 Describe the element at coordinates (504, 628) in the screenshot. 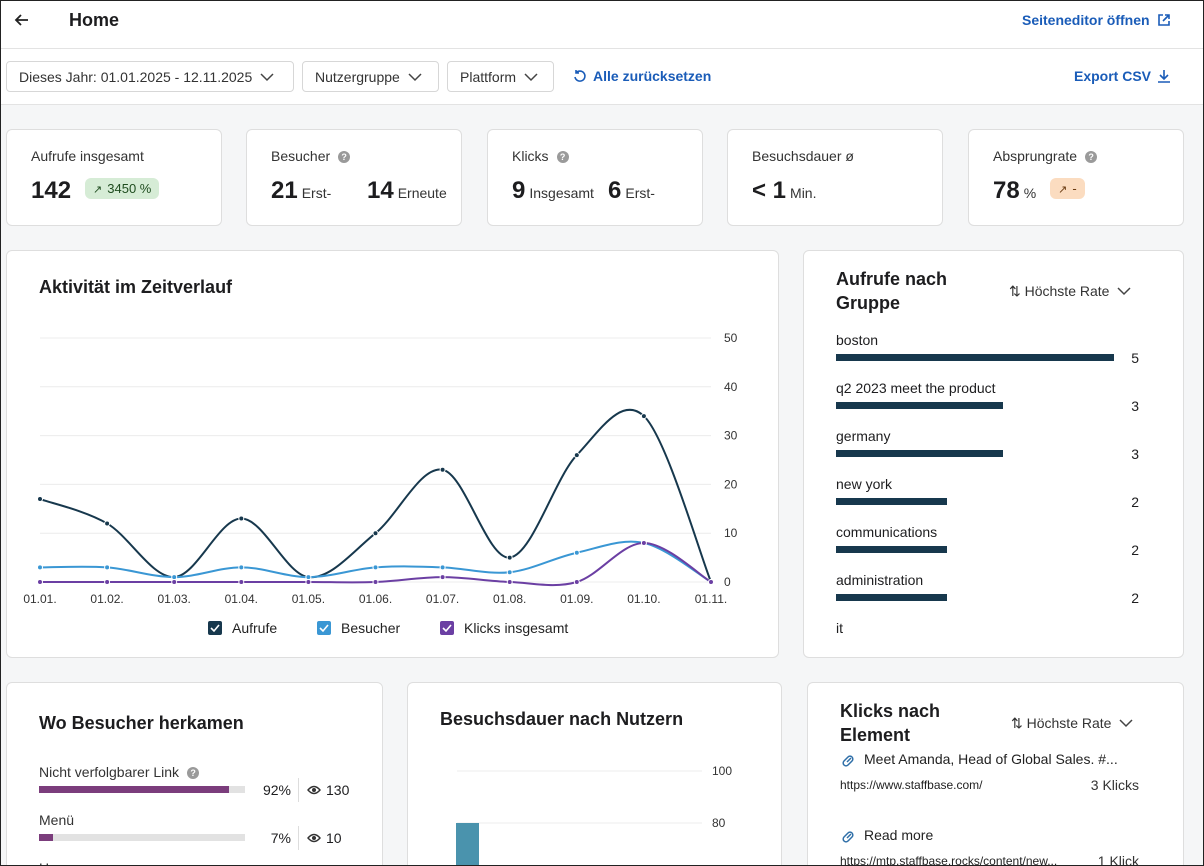

I see `legend-item: Klicks insgesamt` at that location.